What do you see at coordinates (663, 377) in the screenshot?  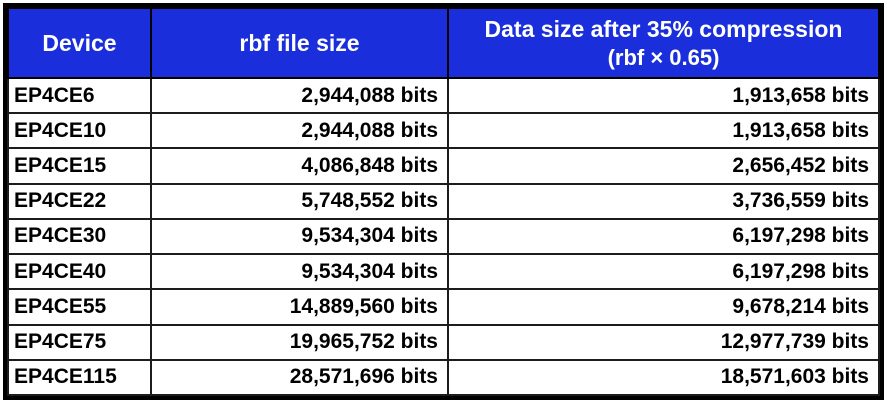 I see `compressed-size-cell: 18,571,603 bits` at bounding box center [663, 377].